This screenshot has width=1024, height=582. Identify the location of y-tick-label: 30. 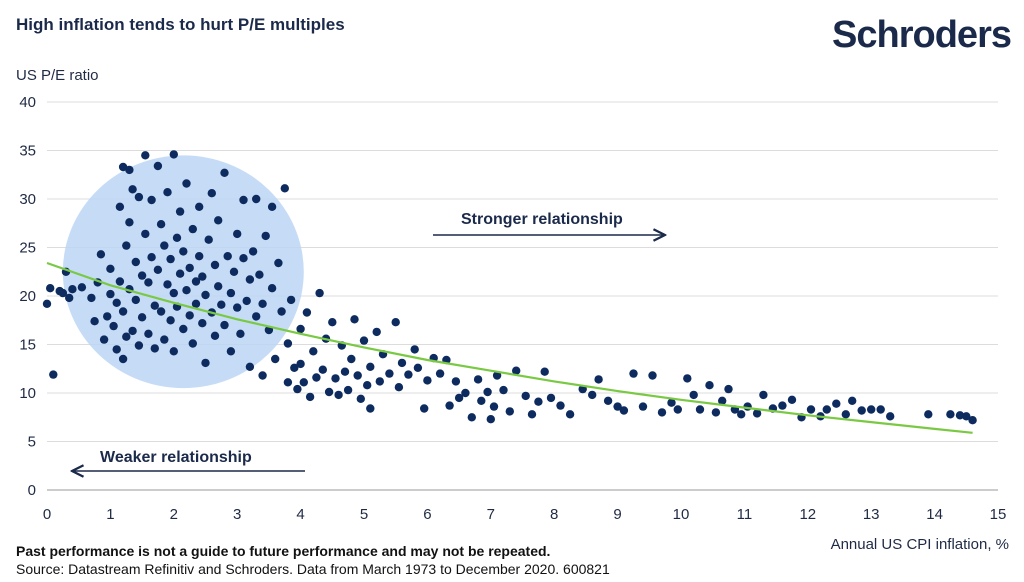
(27, 199).